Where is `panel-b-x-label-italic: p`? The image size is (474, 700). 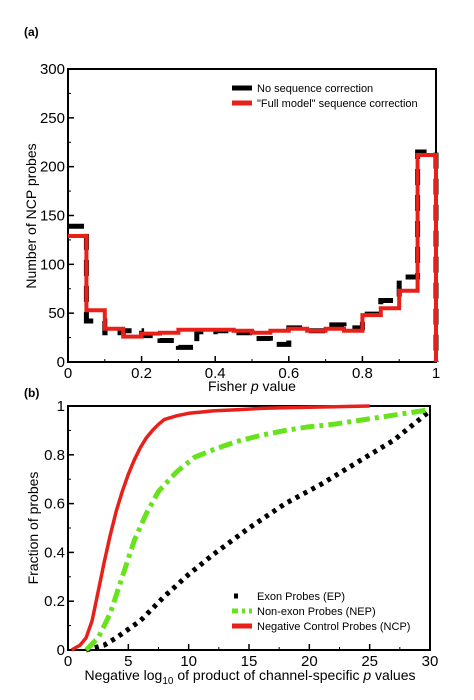 panel-b-x-label-italic: p is located at coordinates (366, 675).